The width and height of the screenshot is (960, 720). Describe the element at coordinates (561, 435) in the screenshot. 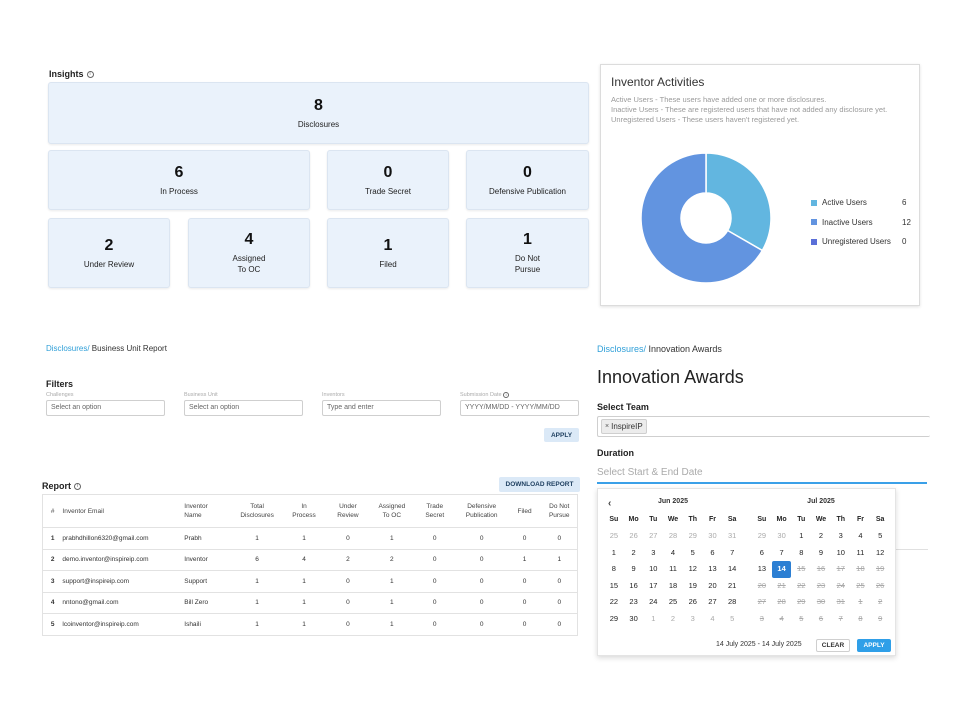

I see `apply-filters-button: APPLY` at that location.